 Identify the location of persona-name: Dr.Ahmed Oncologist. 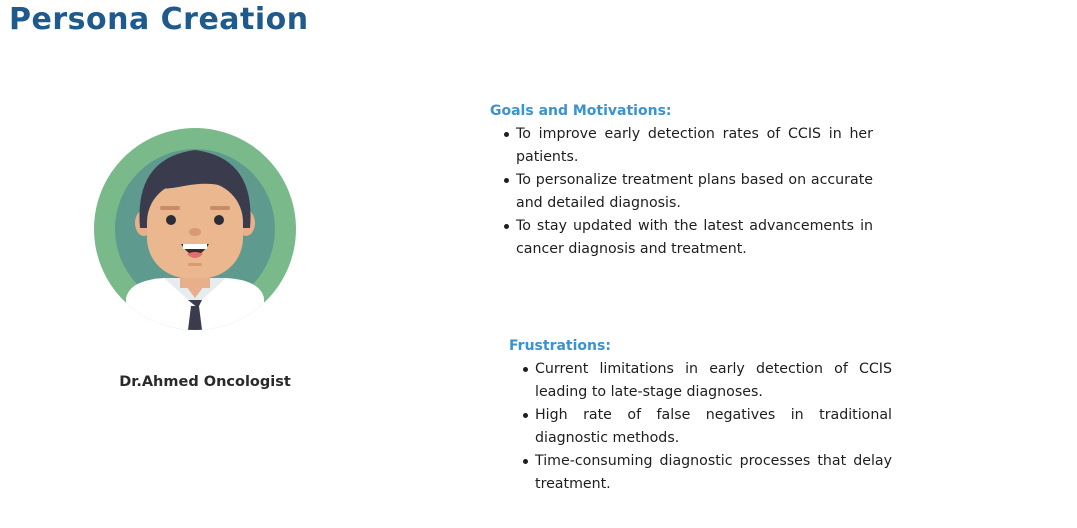
(205, 382).